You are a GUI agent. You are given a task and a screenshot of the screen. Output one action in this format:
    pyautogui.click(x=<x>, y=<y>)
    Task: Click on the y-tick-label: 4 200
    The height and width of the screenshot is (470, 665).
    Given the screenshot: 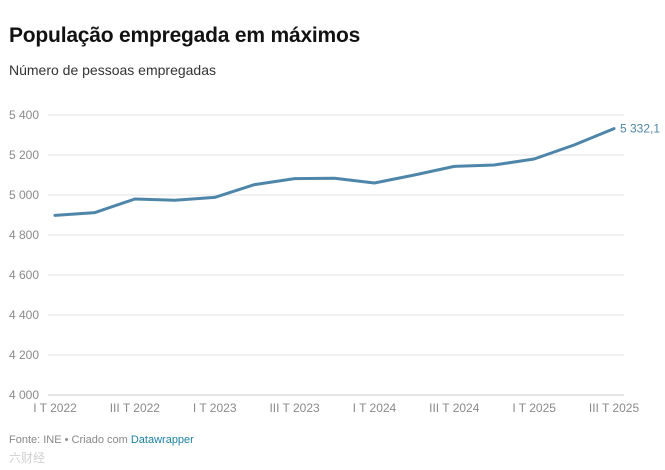 What is the action you would take?
    pyautogui.click(x=24, y=355)
    